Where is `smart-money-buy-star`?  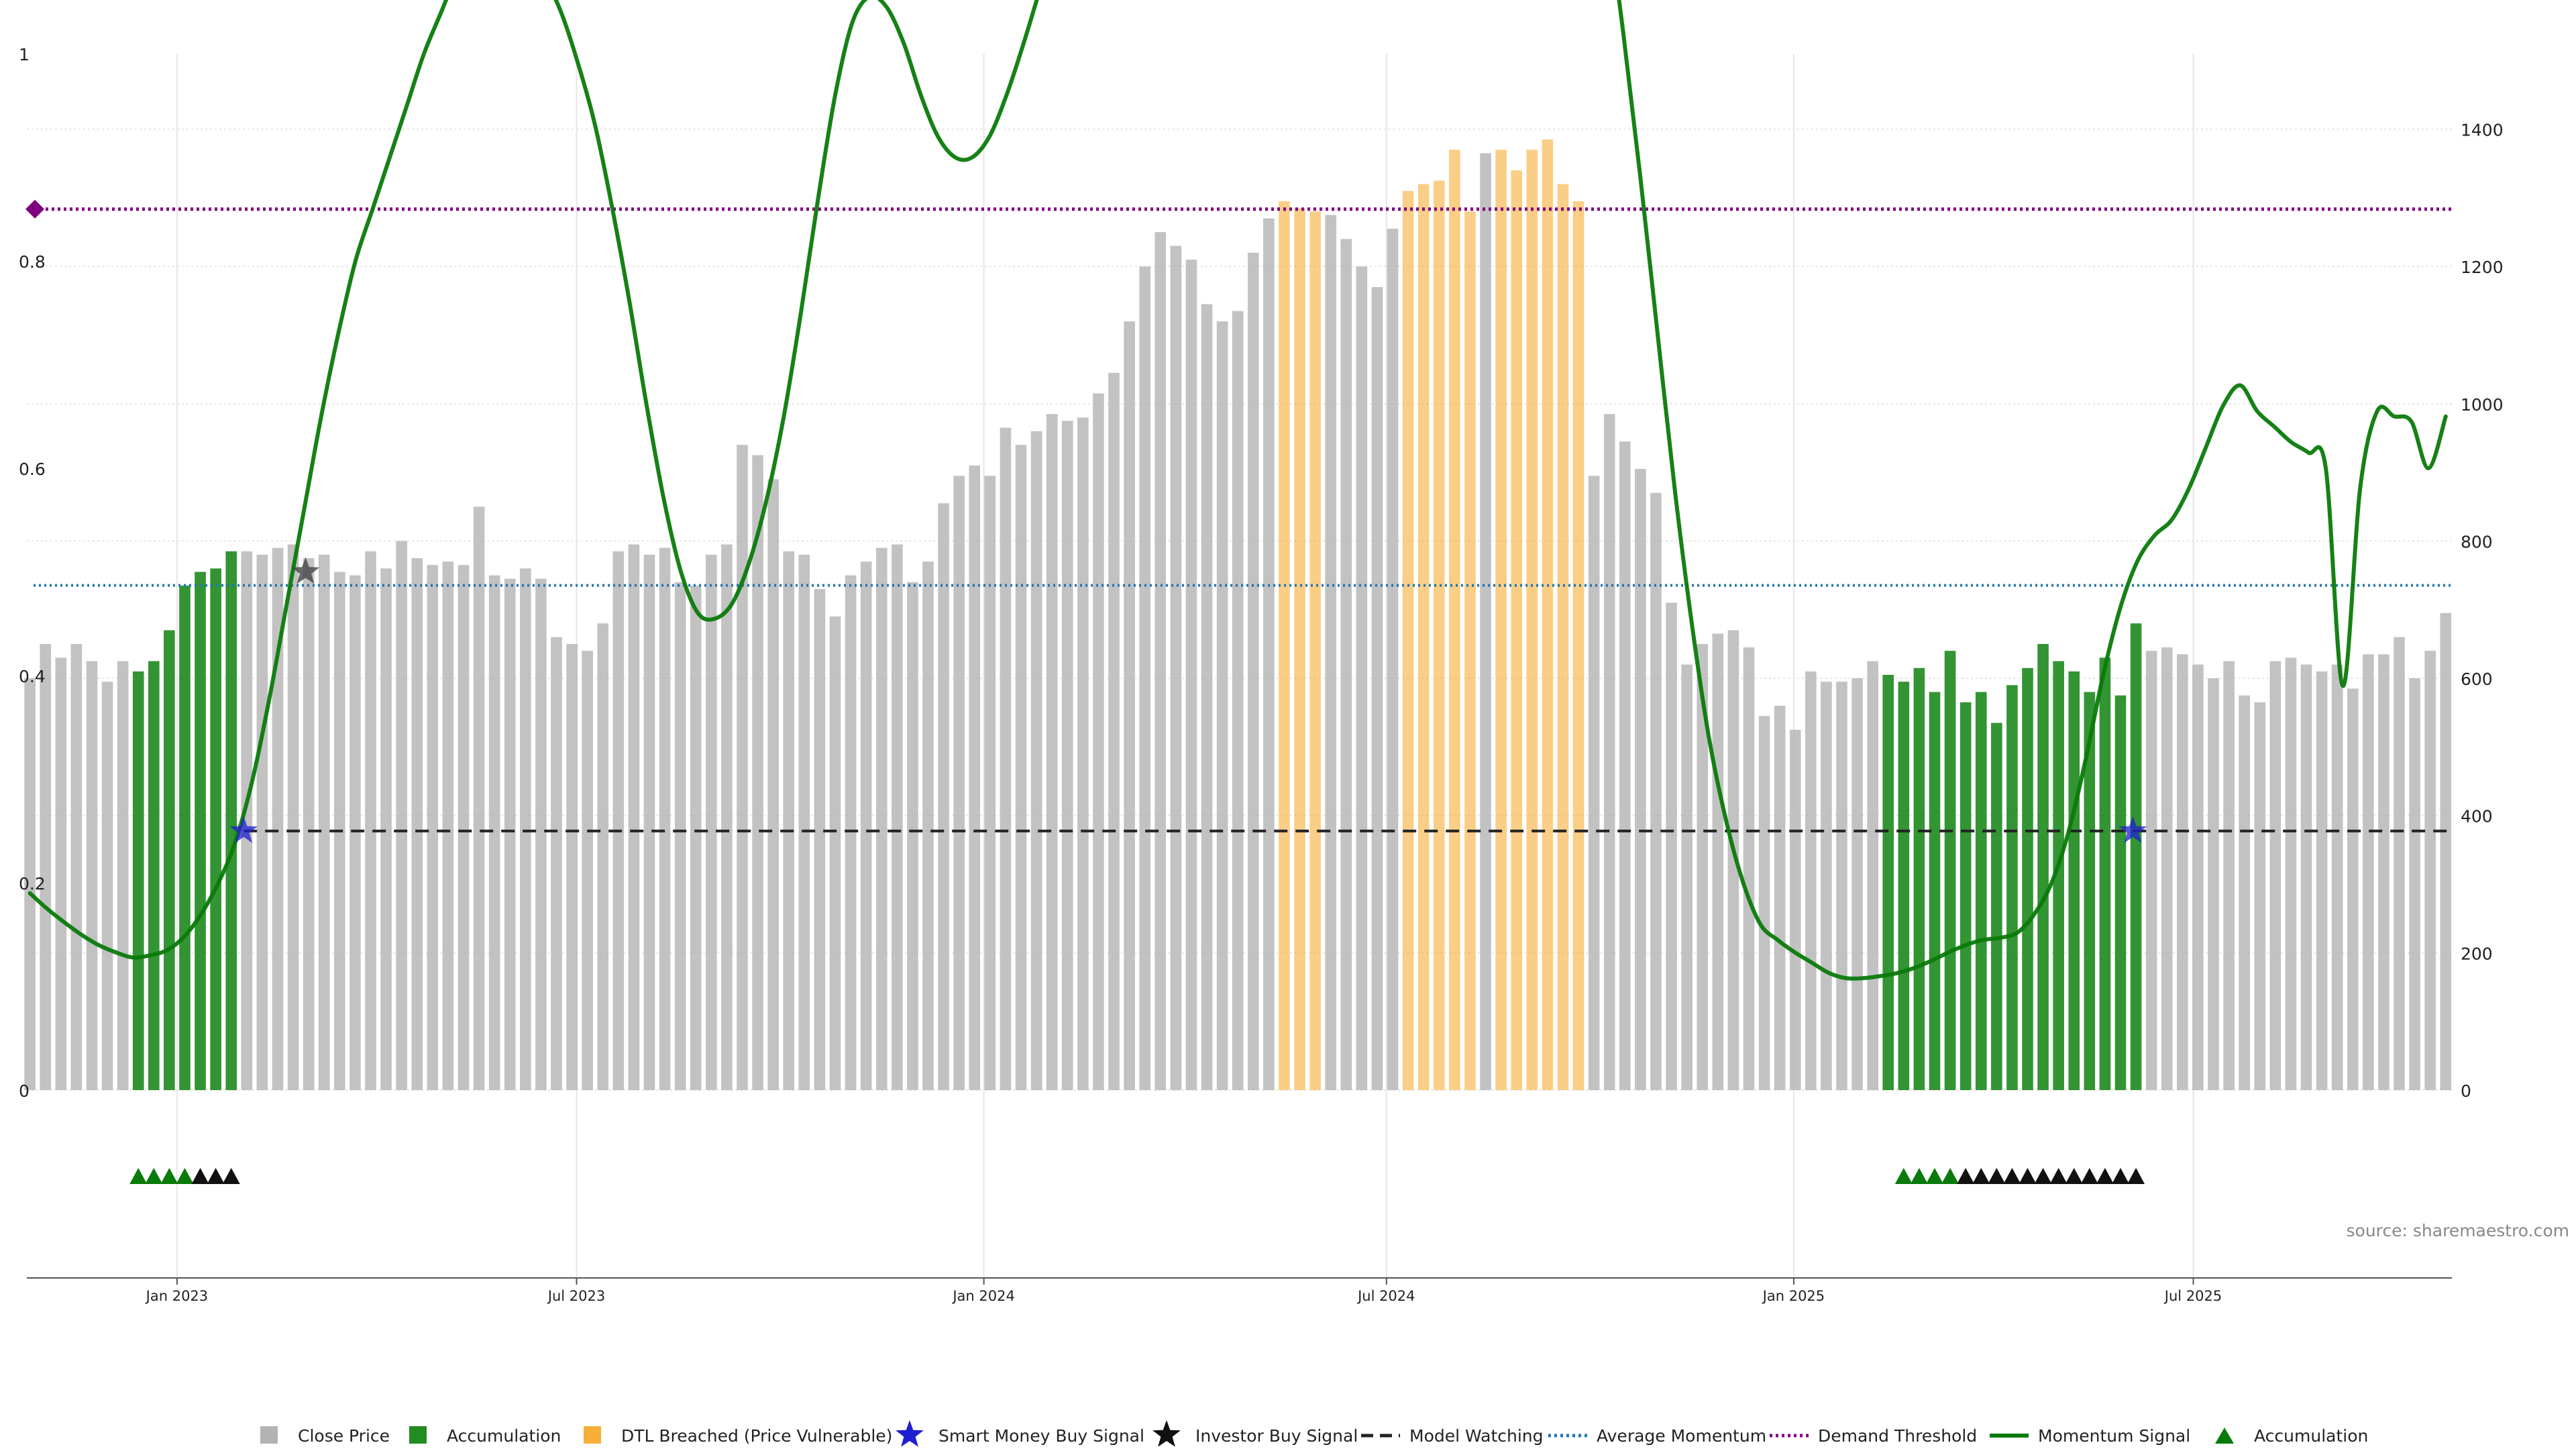 smart-money-buy-star is located at coordinates (2132, 829).